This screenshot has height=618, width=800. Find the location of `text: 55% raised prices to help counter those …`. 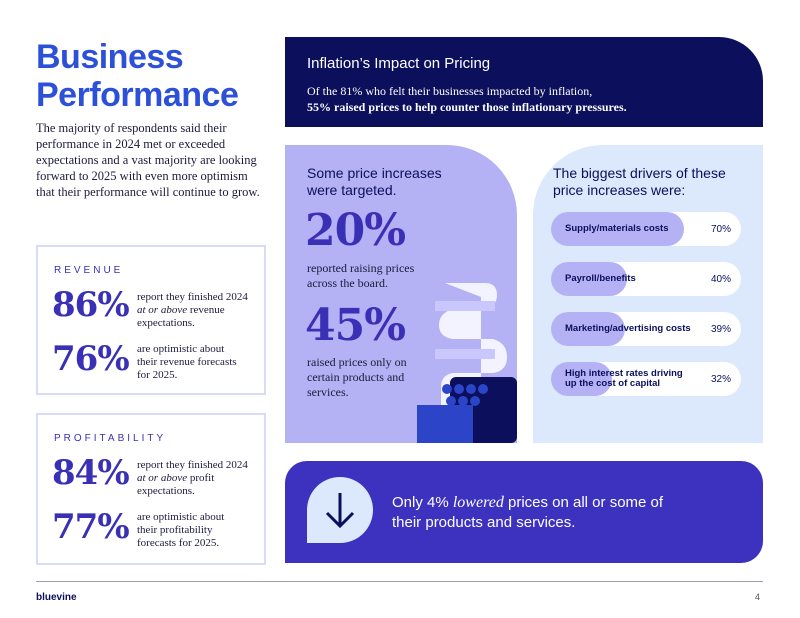

text: 55% raised prices to help counter those … is located at coordinates (467, 107).